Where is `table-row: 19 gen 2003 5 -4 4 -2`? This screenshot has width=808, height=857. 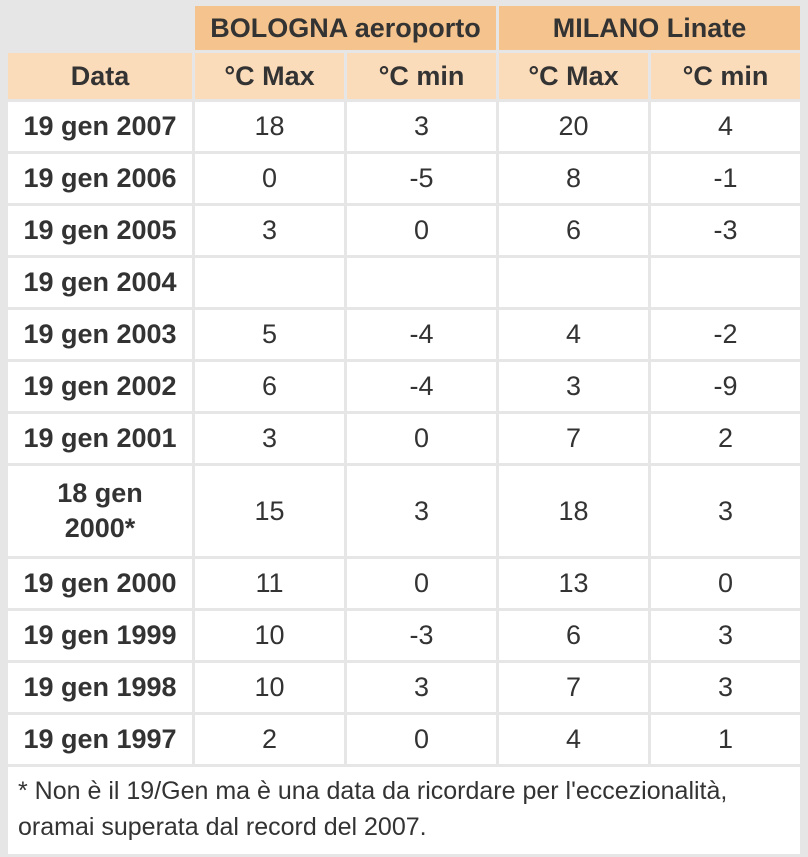 table-row: 19 gen 2003 5 -4 4 -2 is located at coordinates (404, 334).